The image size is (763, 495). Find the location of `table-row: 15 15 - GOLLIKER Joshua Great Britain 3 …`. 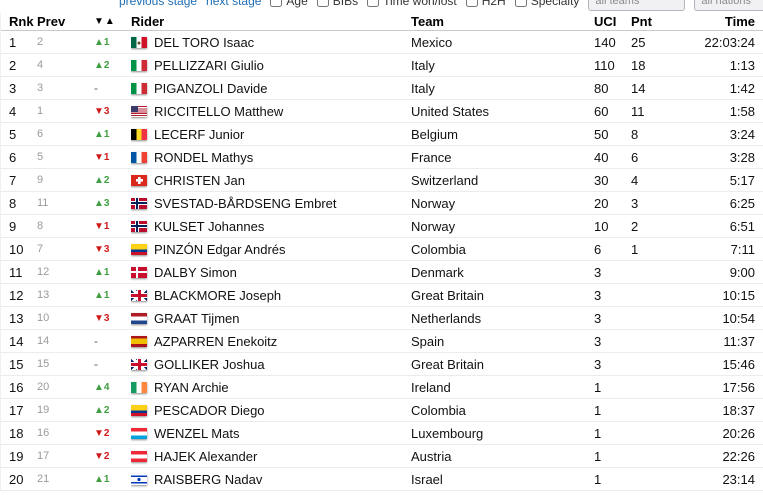

table-row: 15 15 - GOLLIKER Joshua Great Britain 3 … is located at coordinates (382, 364).